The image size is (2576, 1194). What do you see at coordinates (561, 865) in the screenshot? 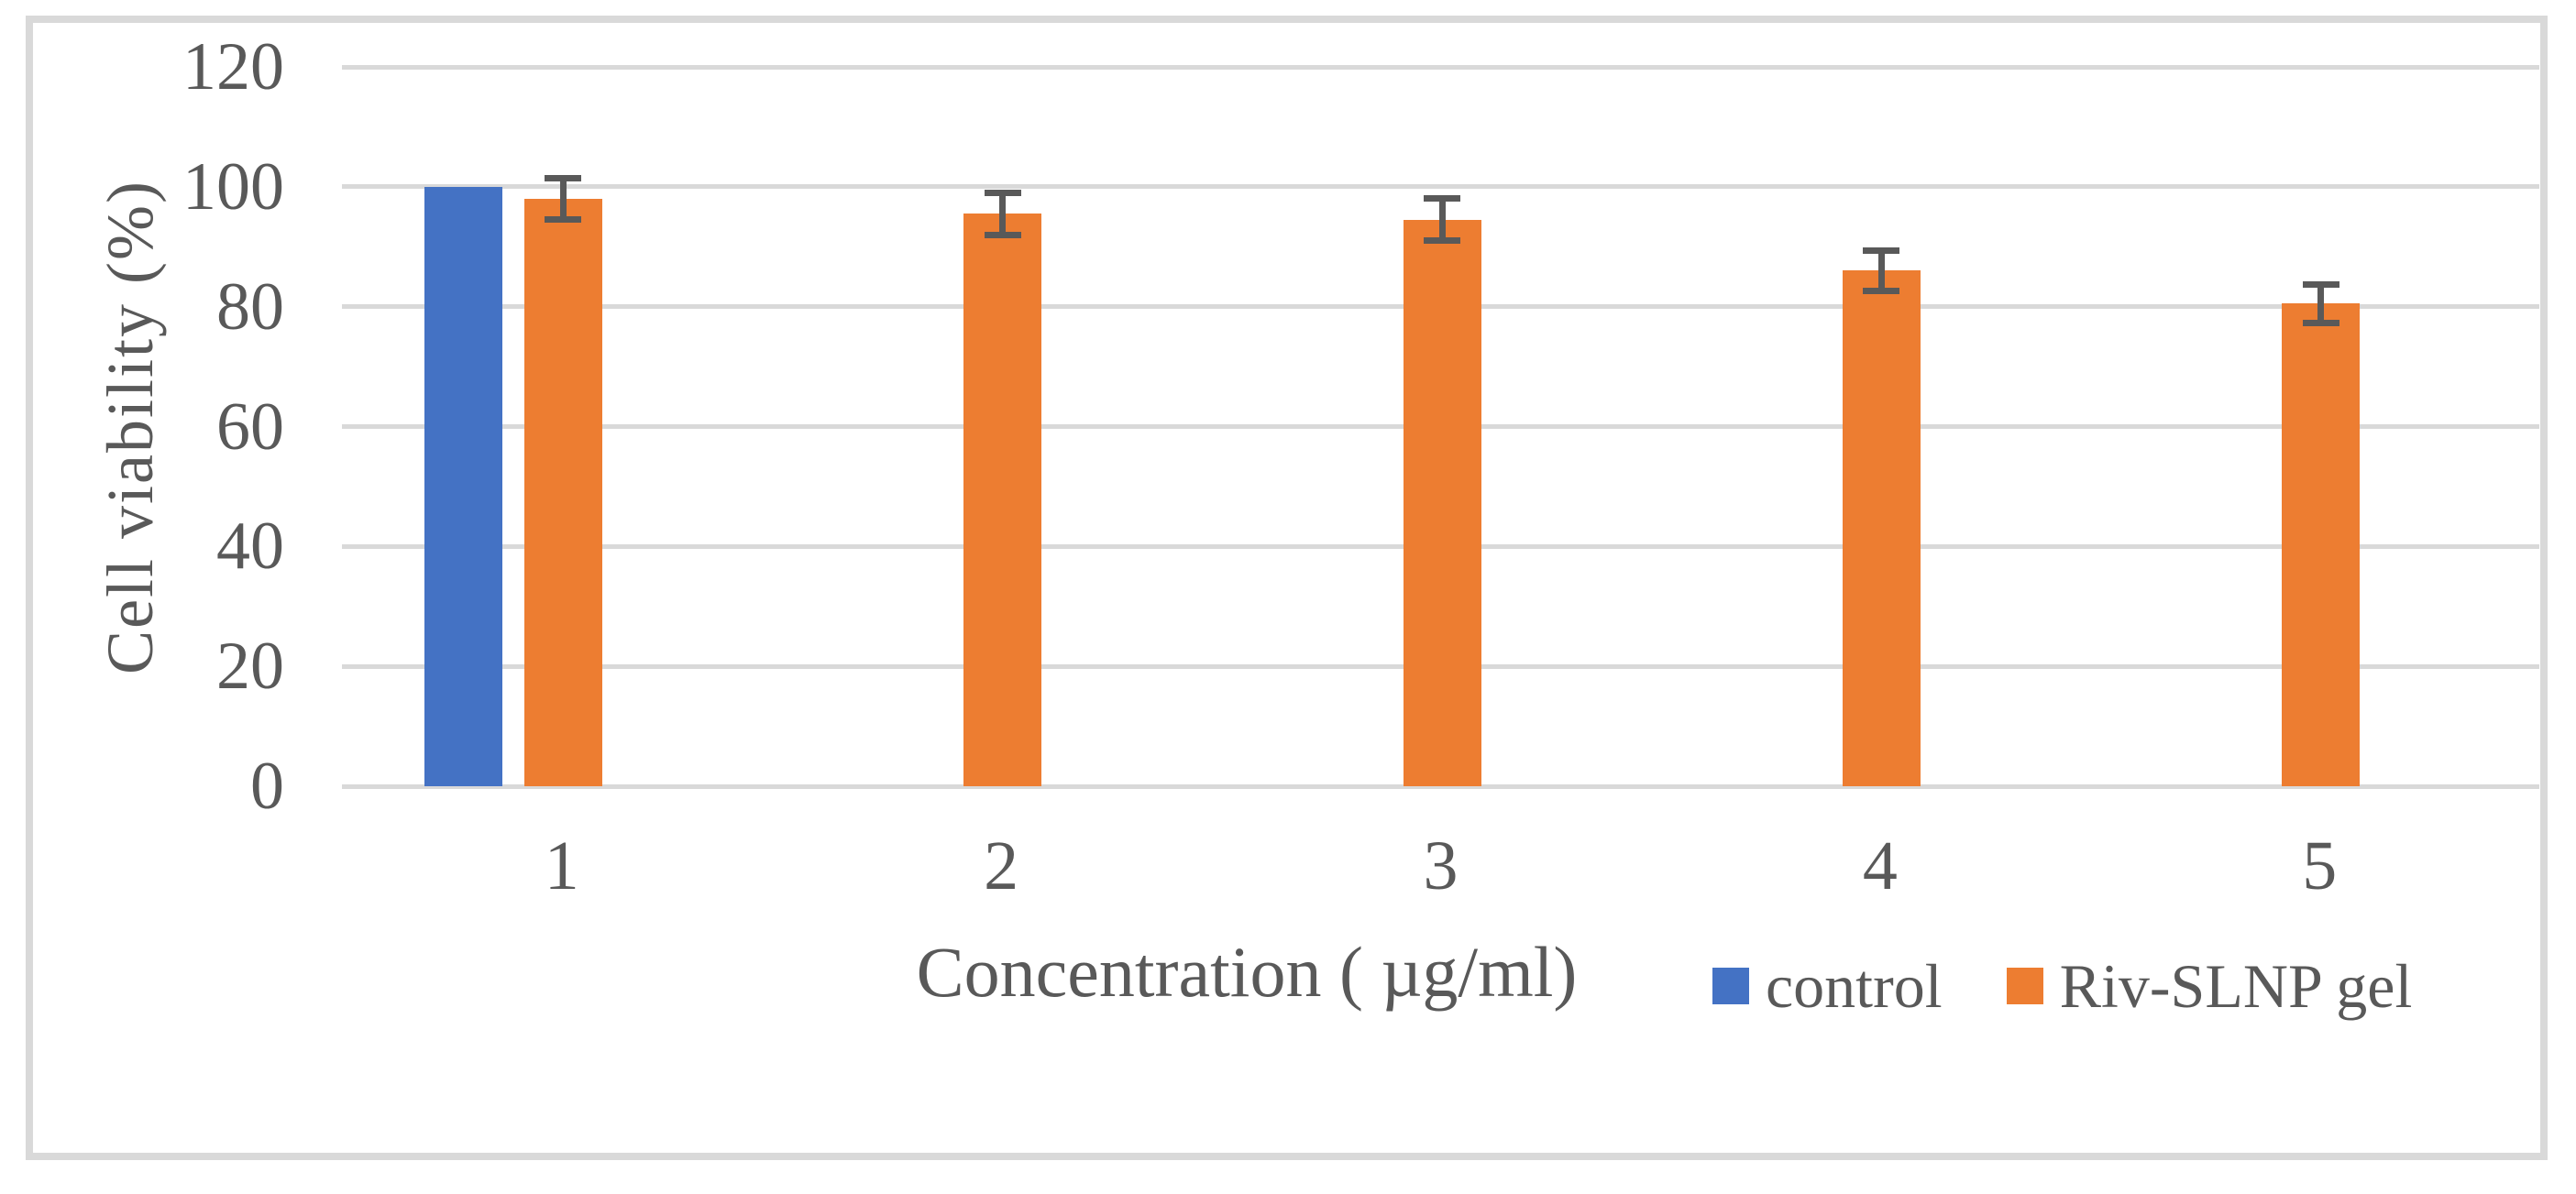
I see `x-tick-label: 1` at bounding box center [561, 865].